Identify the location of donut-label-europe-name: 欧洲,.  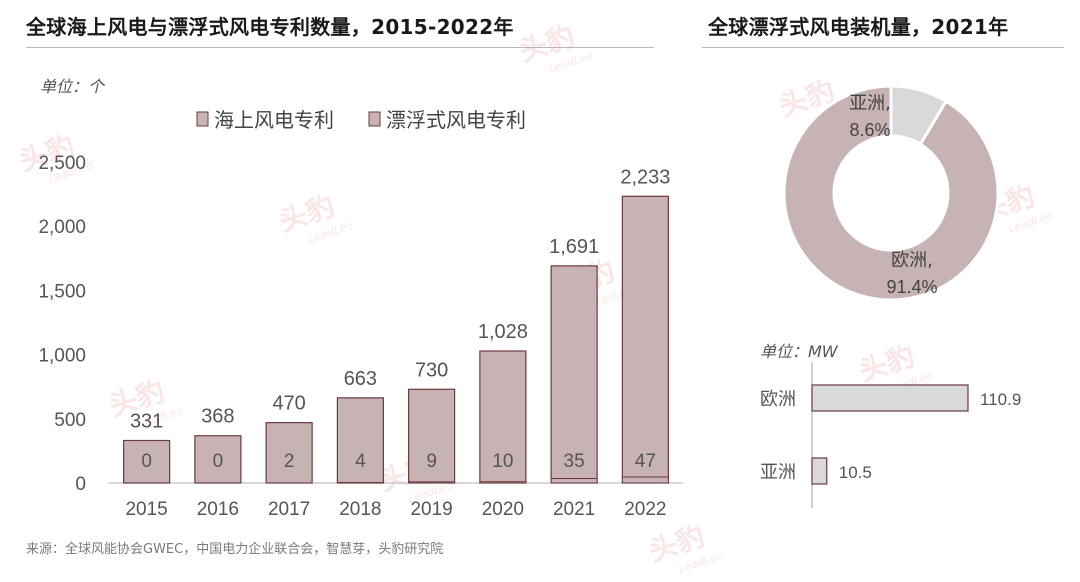
(912, 260).